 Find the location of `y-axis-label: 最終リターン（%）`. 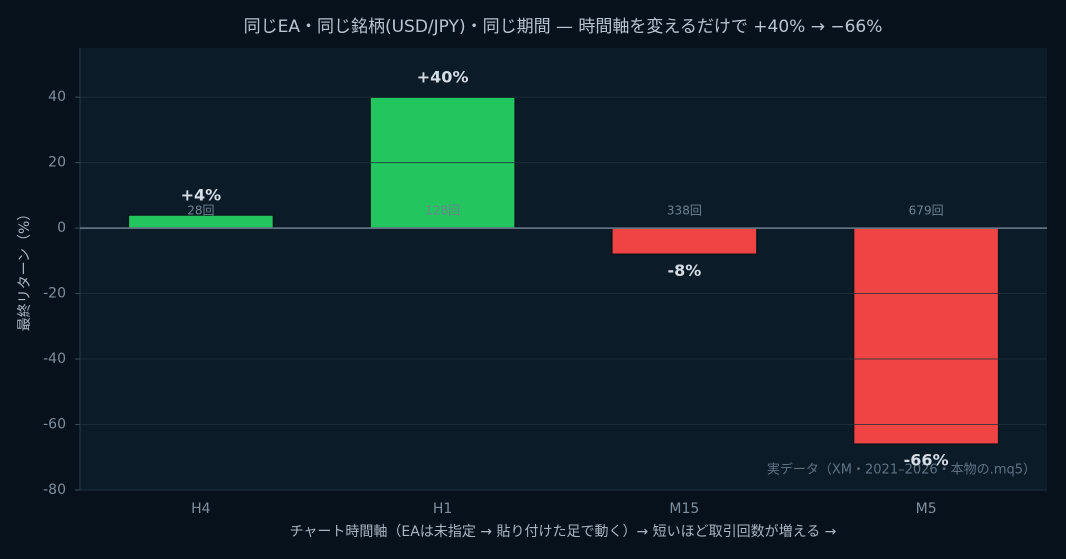

y-axis-label: 最終リターン（%） is located at coordinates (25, 269).